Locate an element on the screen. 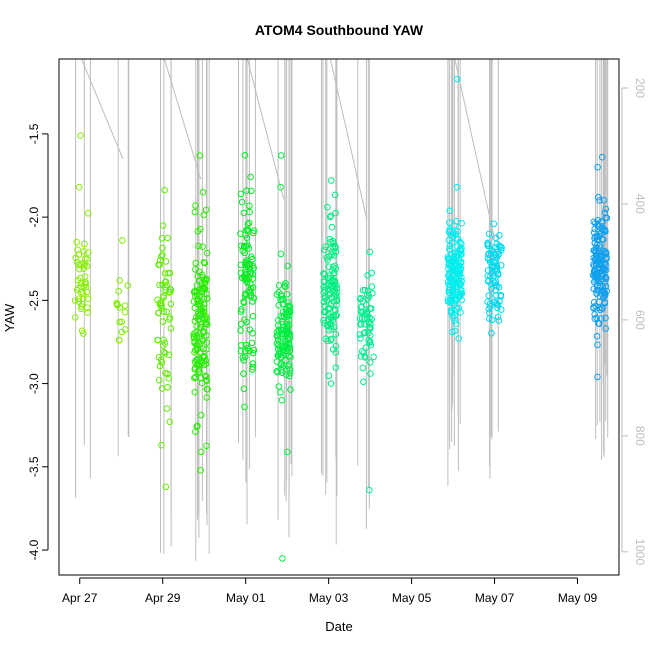  chart-title: ATOM4 Southbound YAW is located at coordinates (339, 30).